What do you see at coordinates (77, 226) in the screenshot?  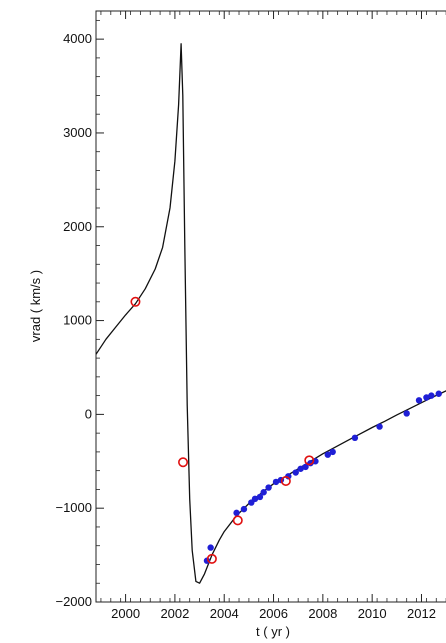 I see `y-tick-label: 2000` at bounding box center [77, 226].